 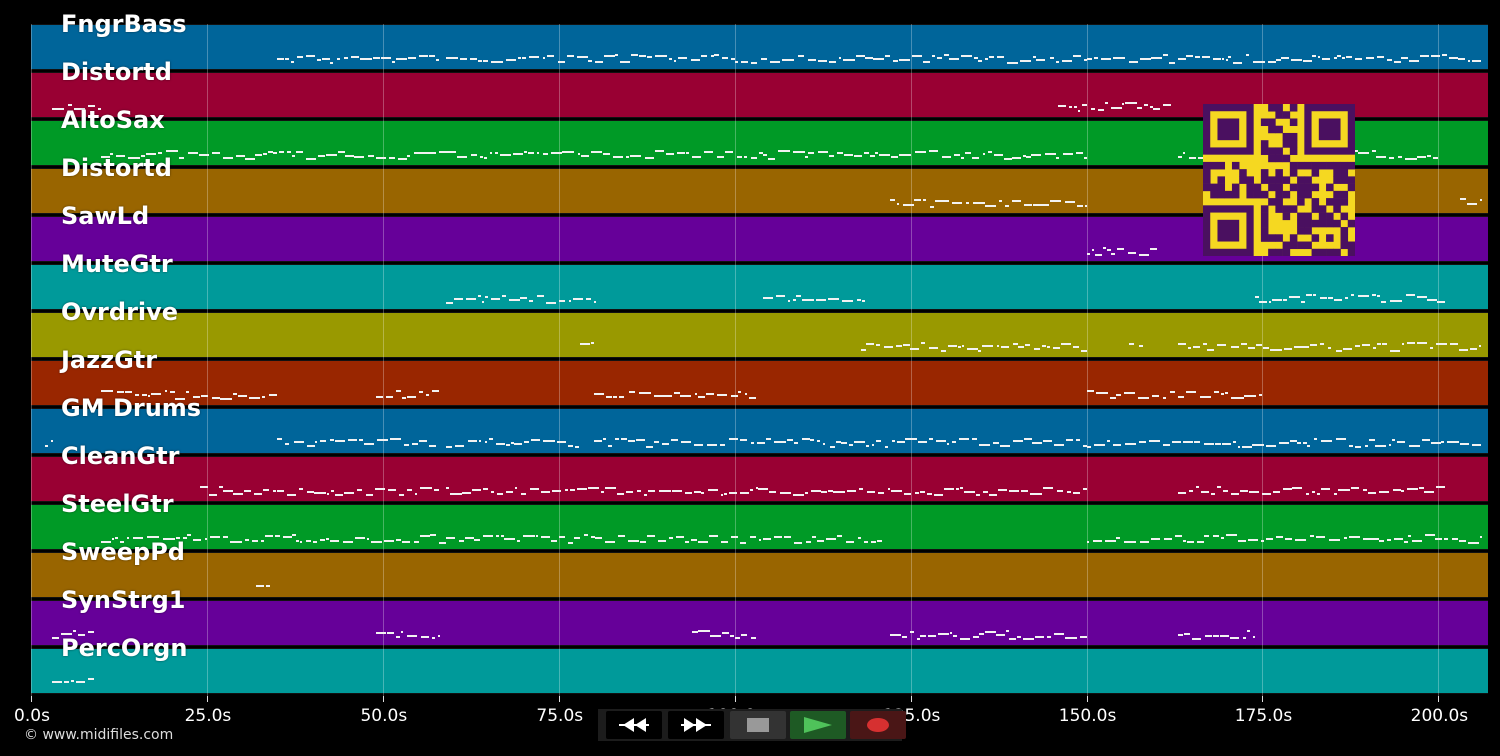 I want to click on rewind-button, so click(x=634, y=725).